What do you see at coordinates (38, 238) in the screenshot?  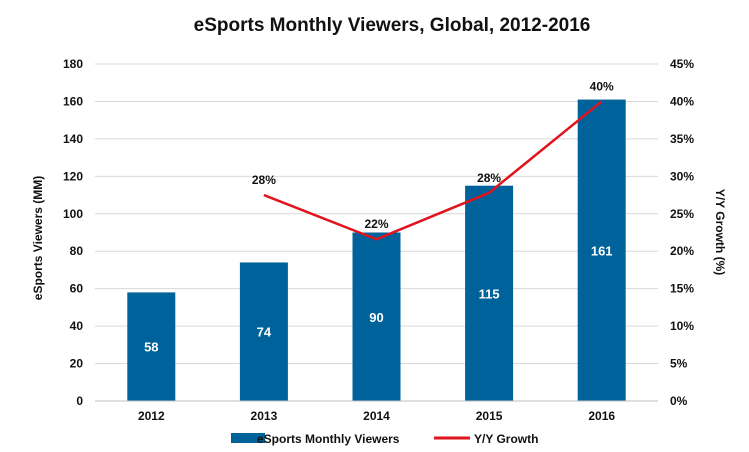 I see `y-axis-title: eSports Viewers (MM)` at bounding box center [38, 238].